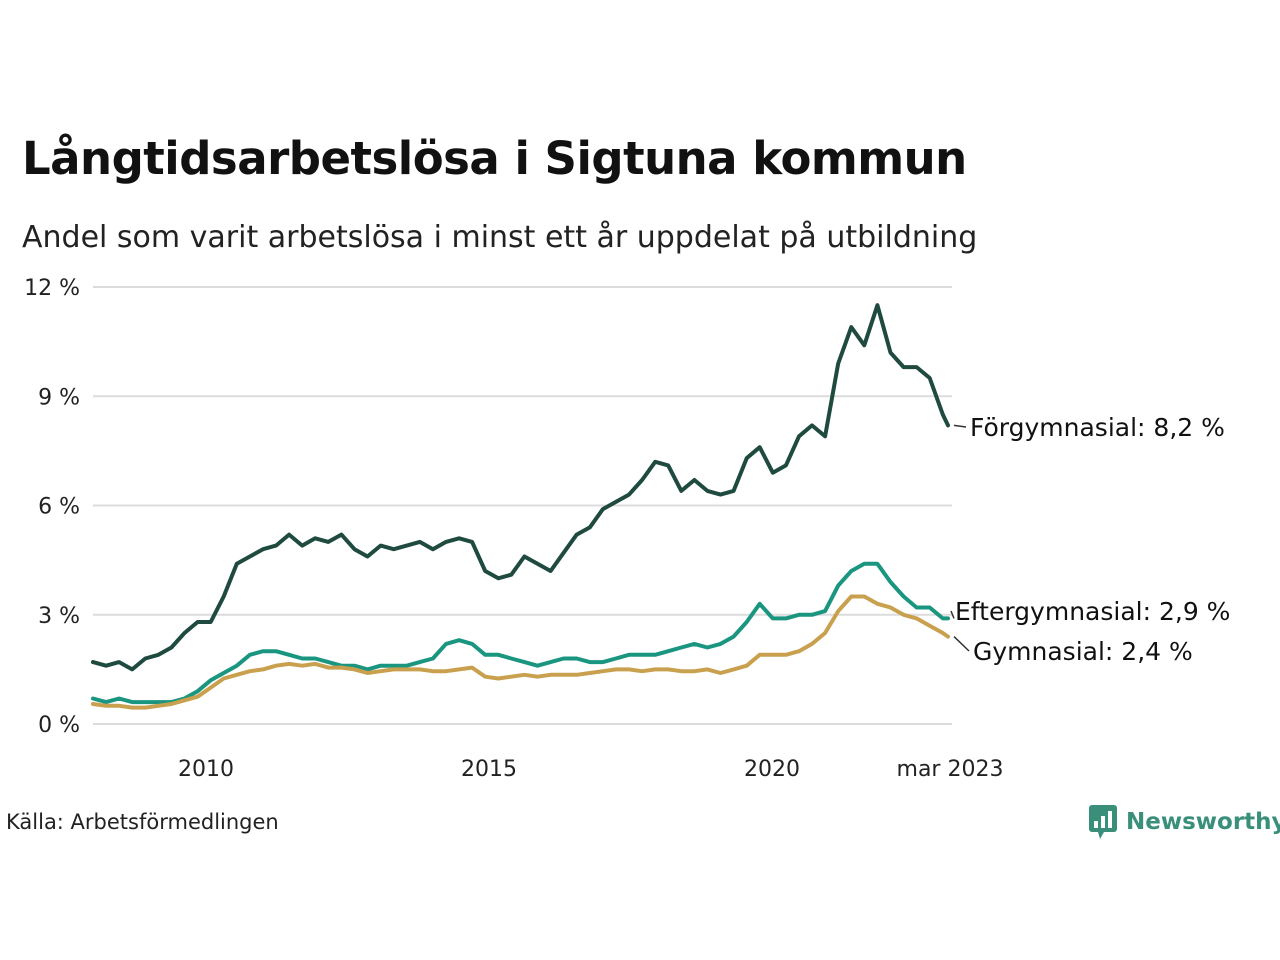  Describe the element at coordinates (59, 616) in the screenshot. I see `y-tick-label: 3 %` at that location.